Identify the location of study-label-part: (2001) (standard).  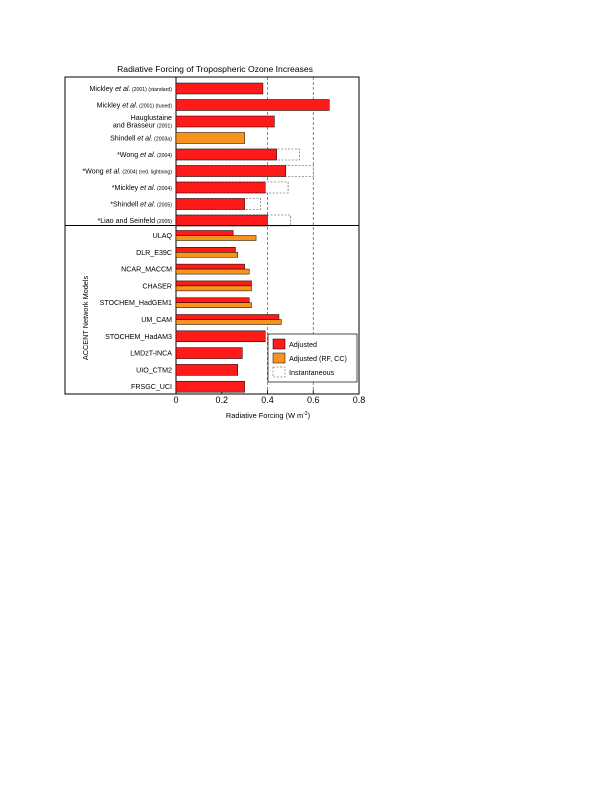
(151, 90).